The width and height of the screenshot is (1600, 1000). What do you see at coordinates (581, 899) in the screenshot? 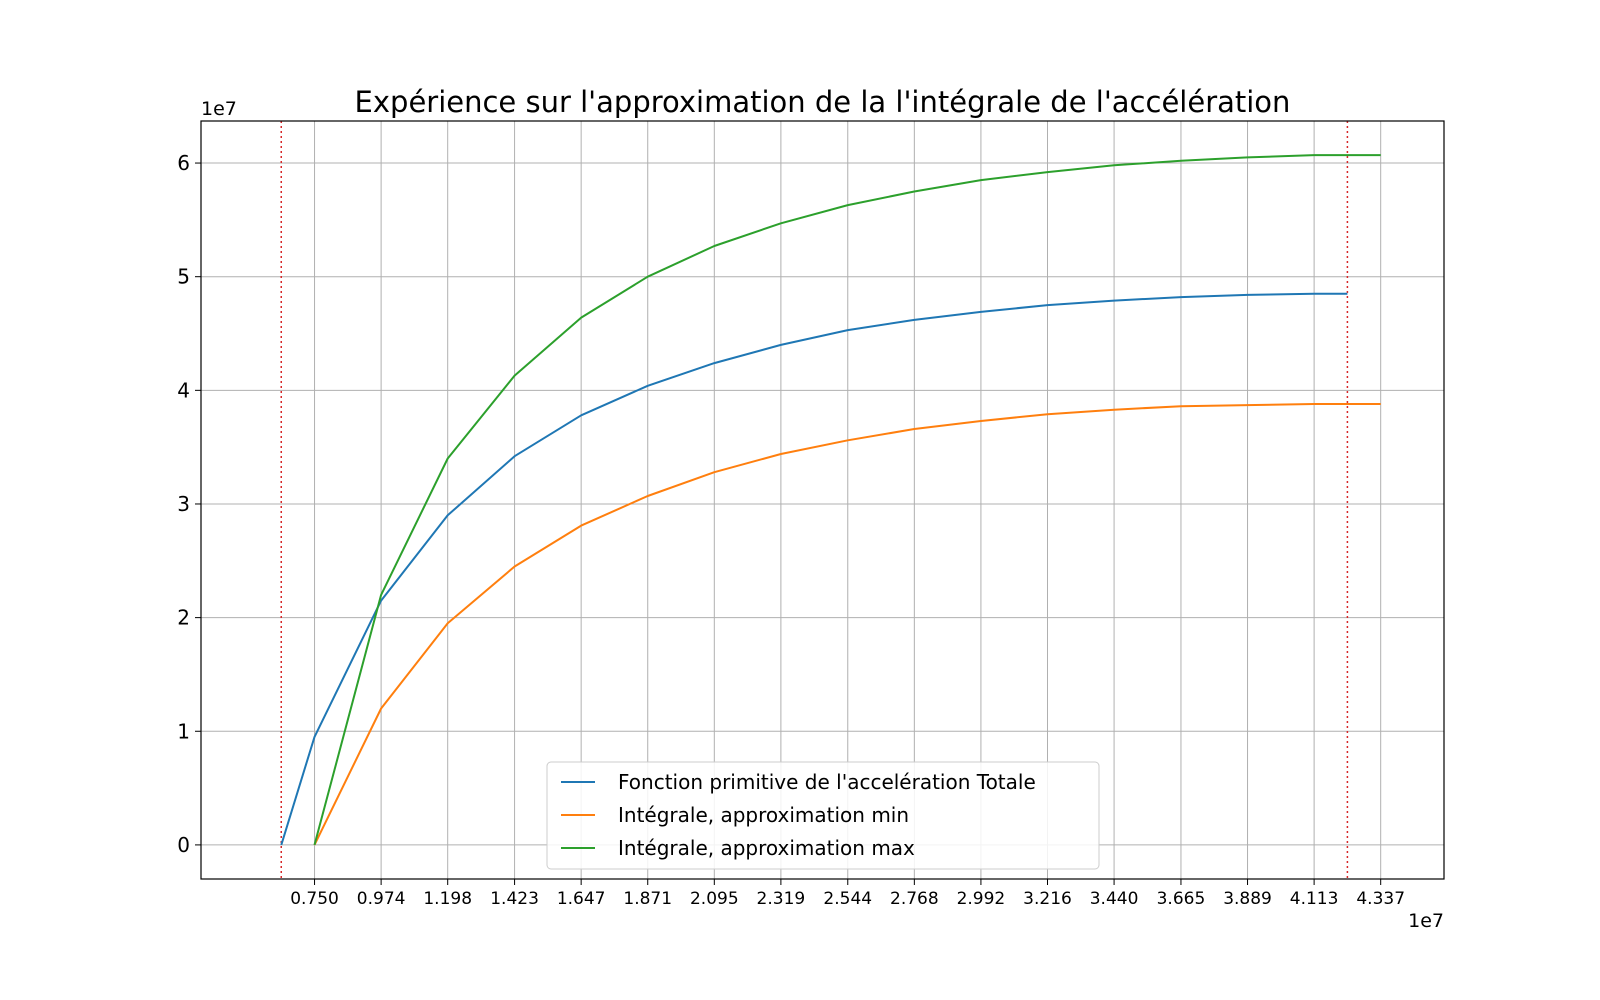
I see `x-tick-label: 1.647` at bounding box center [581, 899].